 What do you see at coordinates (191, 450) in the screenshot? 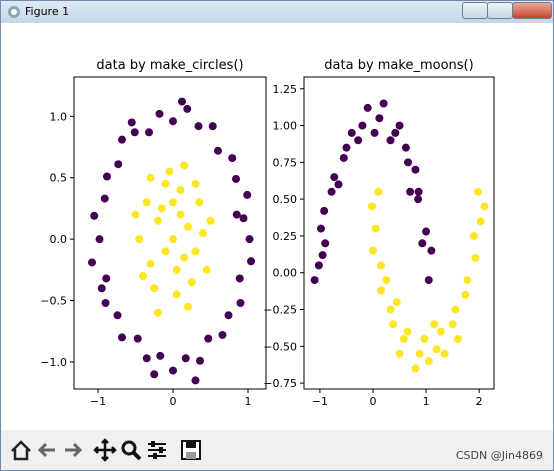
I see `save-button` at bounding box center [191, 450].